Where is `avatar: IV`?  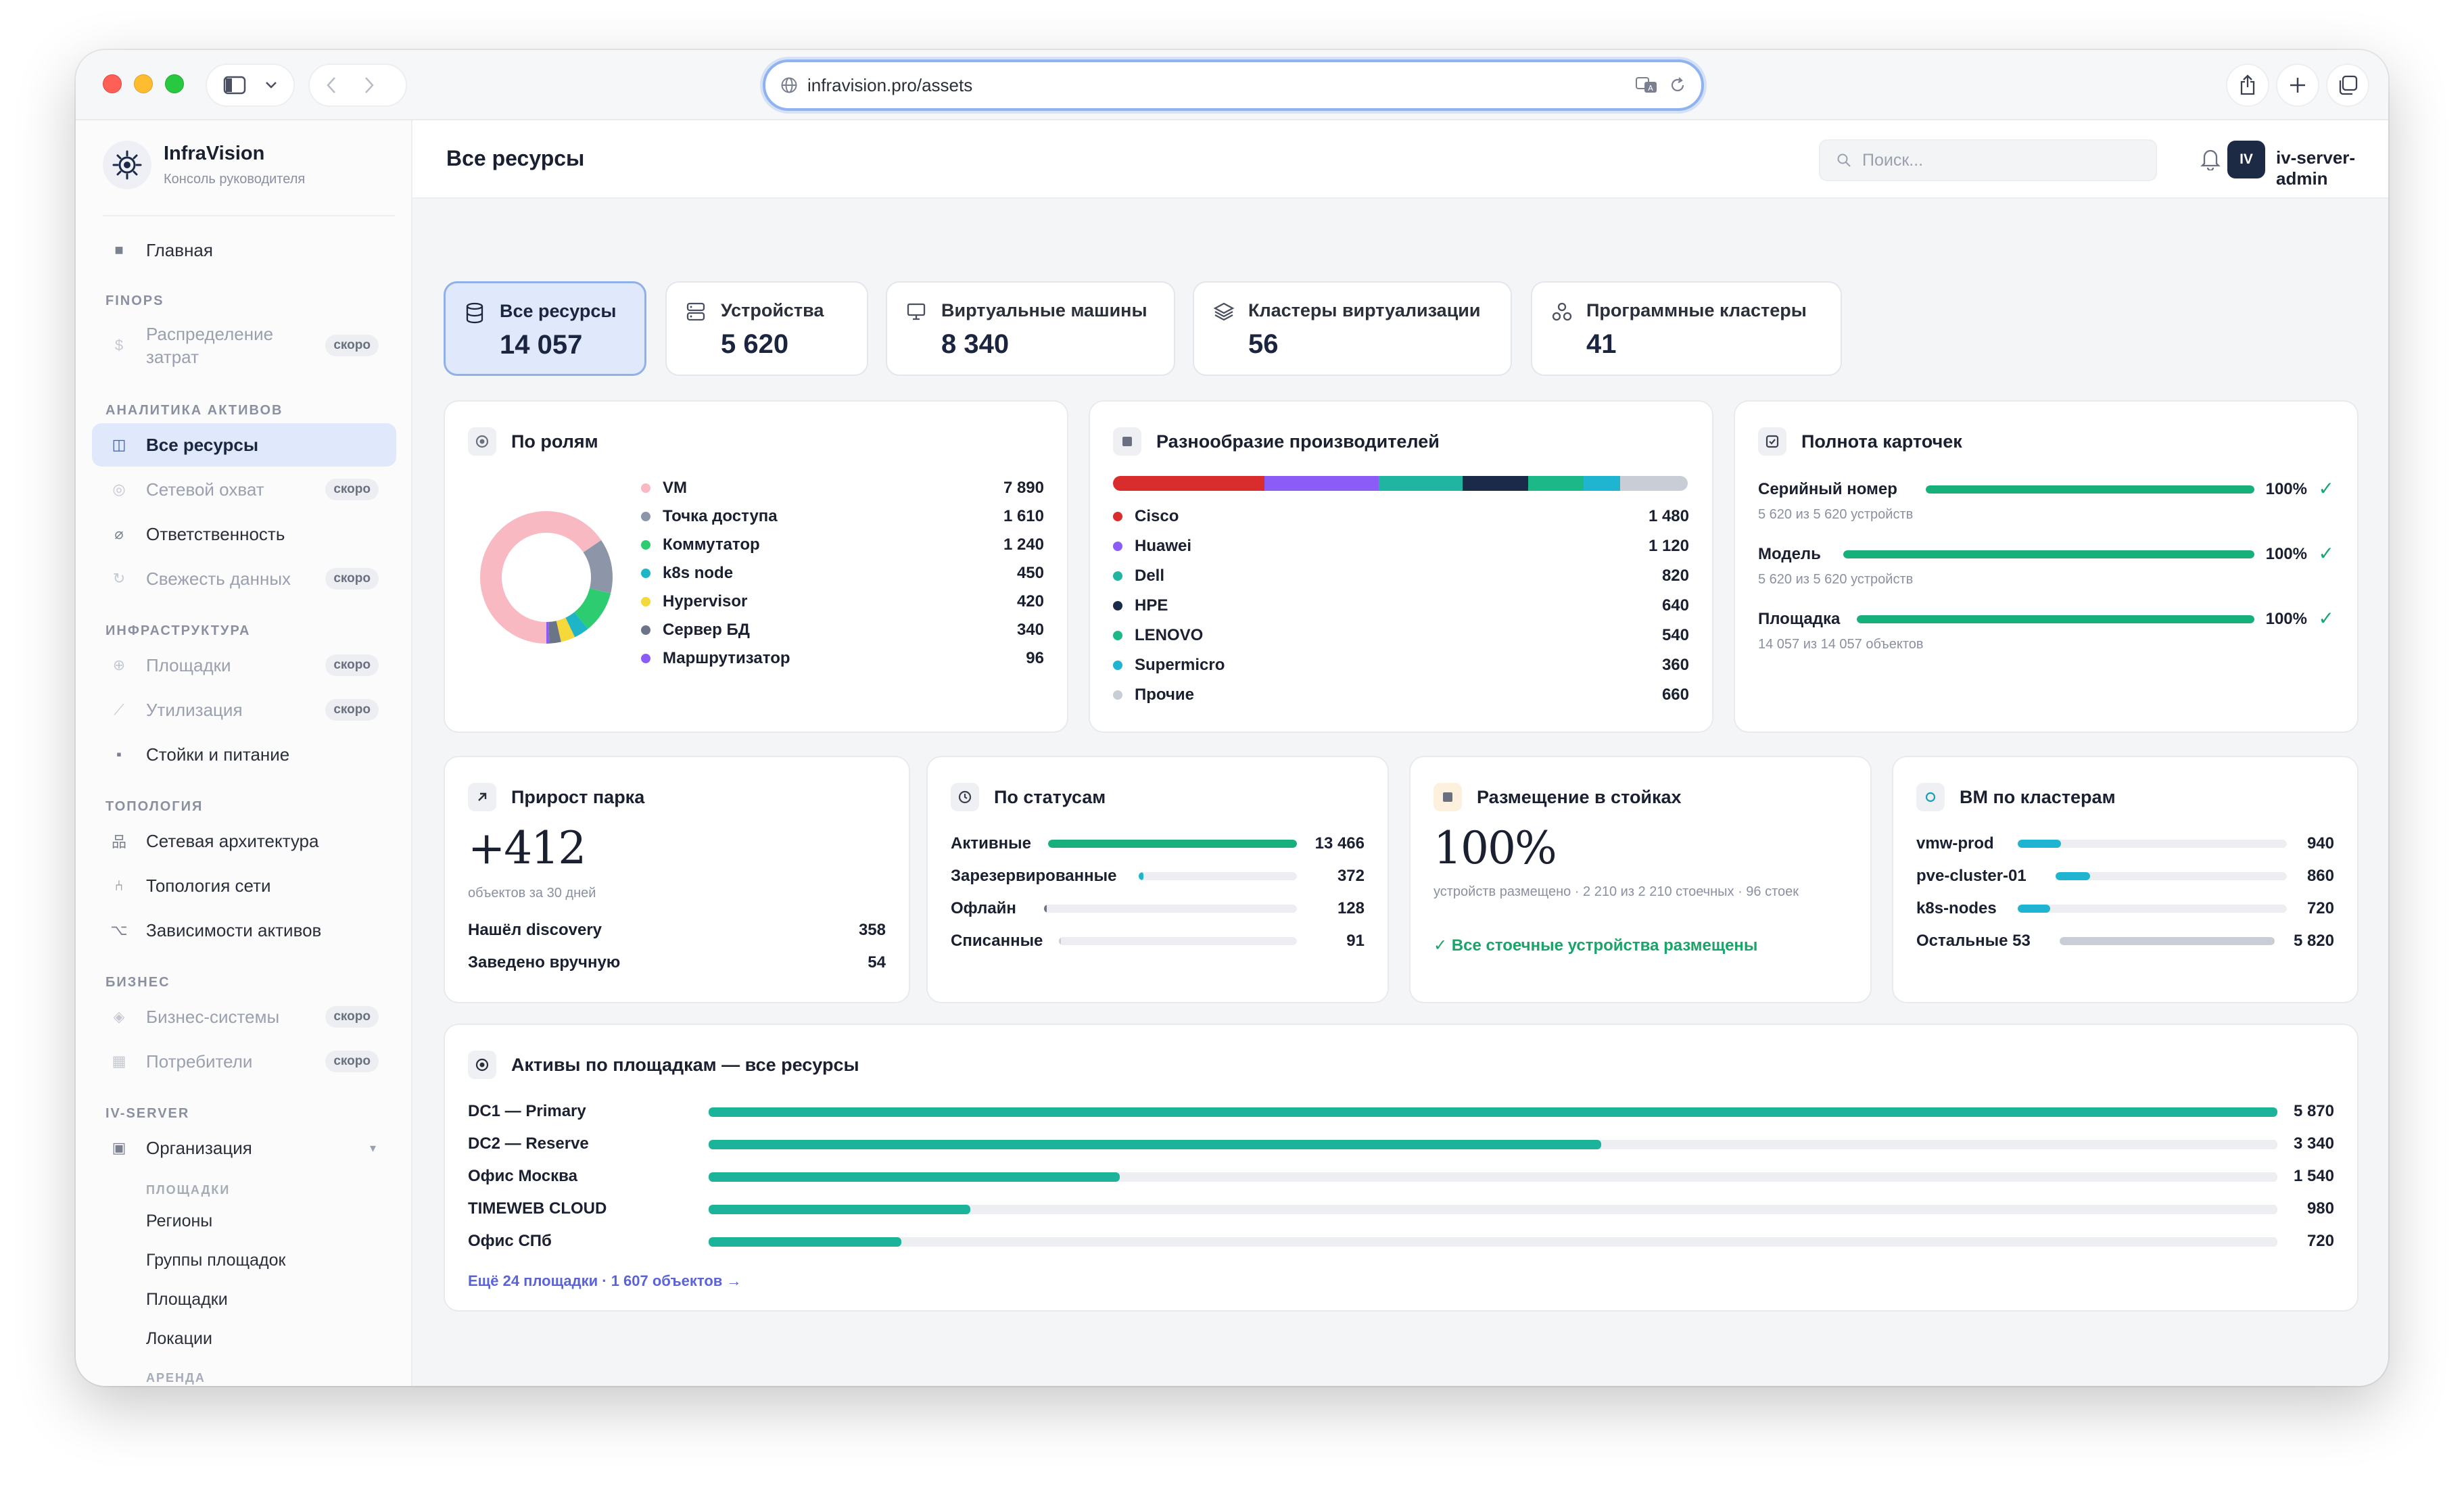
avatar: IV is located at coordinates (2246, 159).